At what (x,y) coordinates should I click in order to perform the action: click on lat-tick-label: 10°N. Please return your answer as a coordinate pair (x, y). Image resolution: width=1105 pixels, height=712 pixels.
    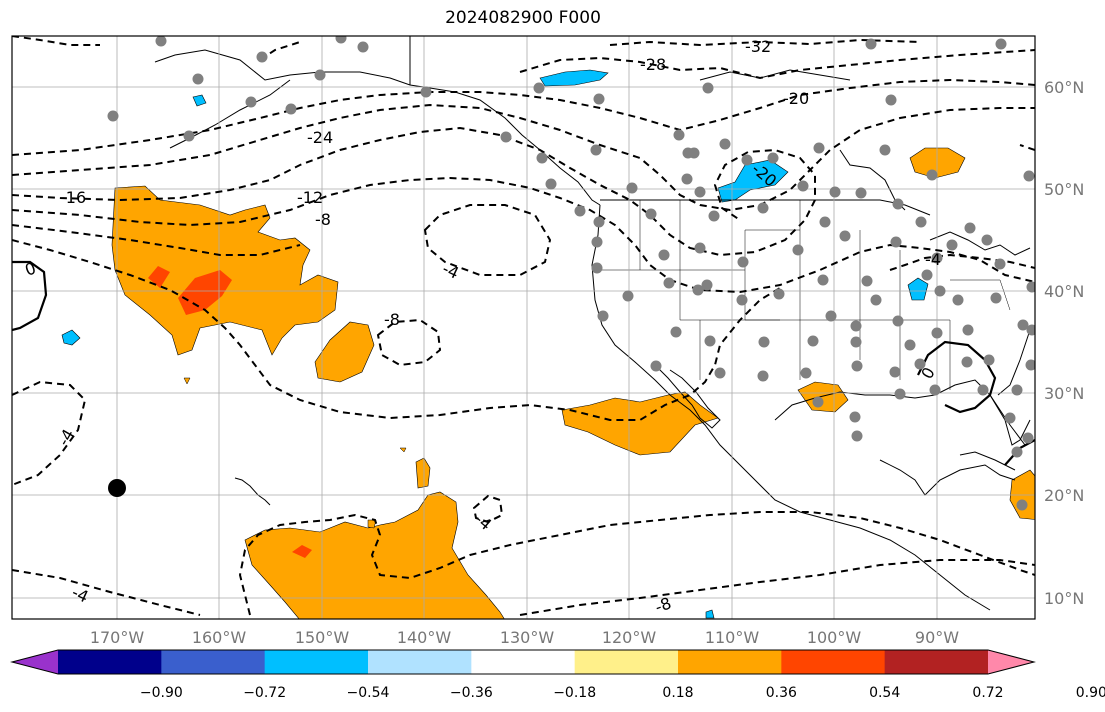
    Looking at the image, I should click on (1064, 598).